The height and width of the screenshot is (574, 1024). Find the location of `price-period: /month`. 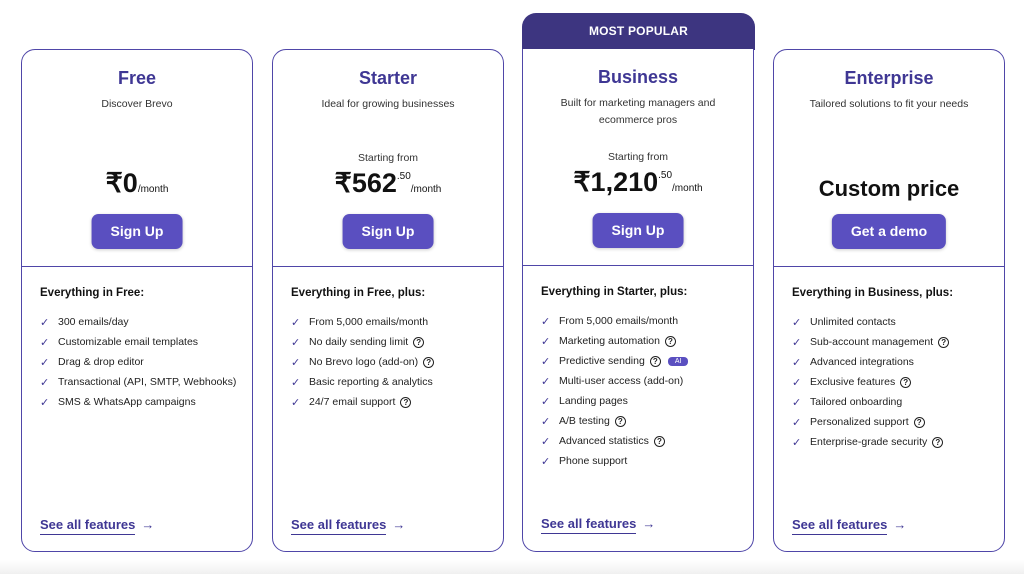

price-period: /month is located at coordinates (687, 188).